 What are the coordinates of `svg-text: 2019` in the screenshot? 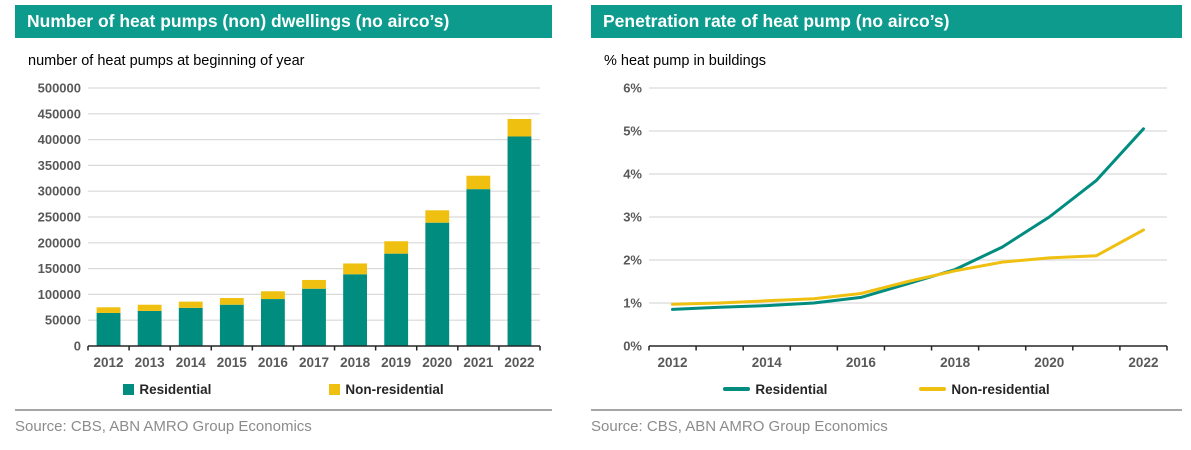 It's located at (396, 362).